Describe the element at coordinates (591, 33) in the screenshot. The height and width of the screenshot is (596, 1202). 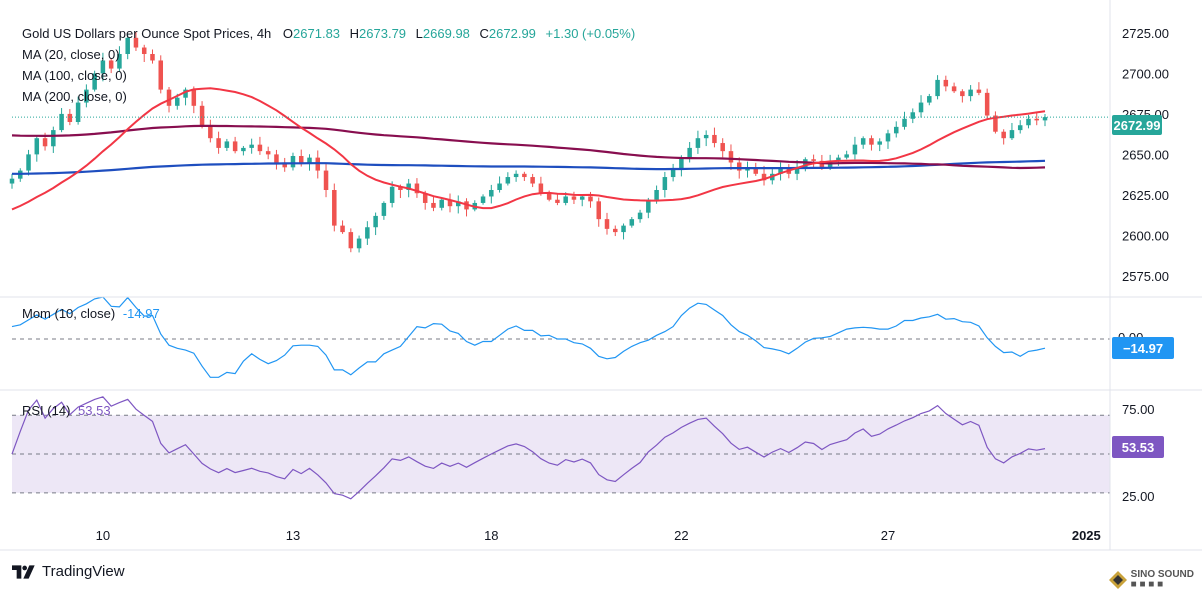
I see `change-value: +1.30 (+0.05%)` at that location.